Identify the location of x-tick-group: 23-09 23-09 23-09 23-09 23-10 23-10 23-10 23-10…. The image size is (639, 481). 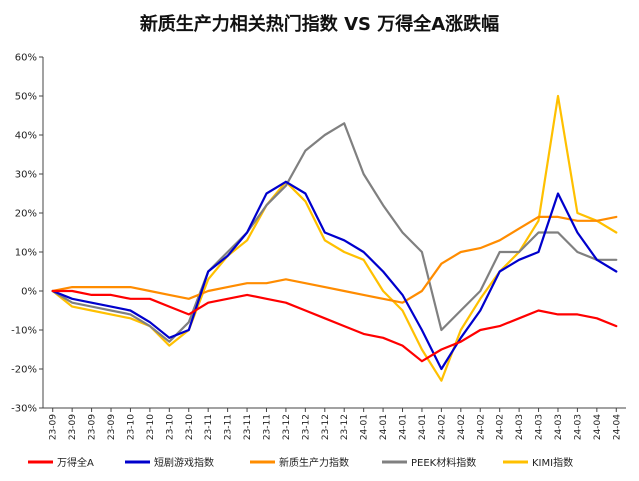
(335, 424).